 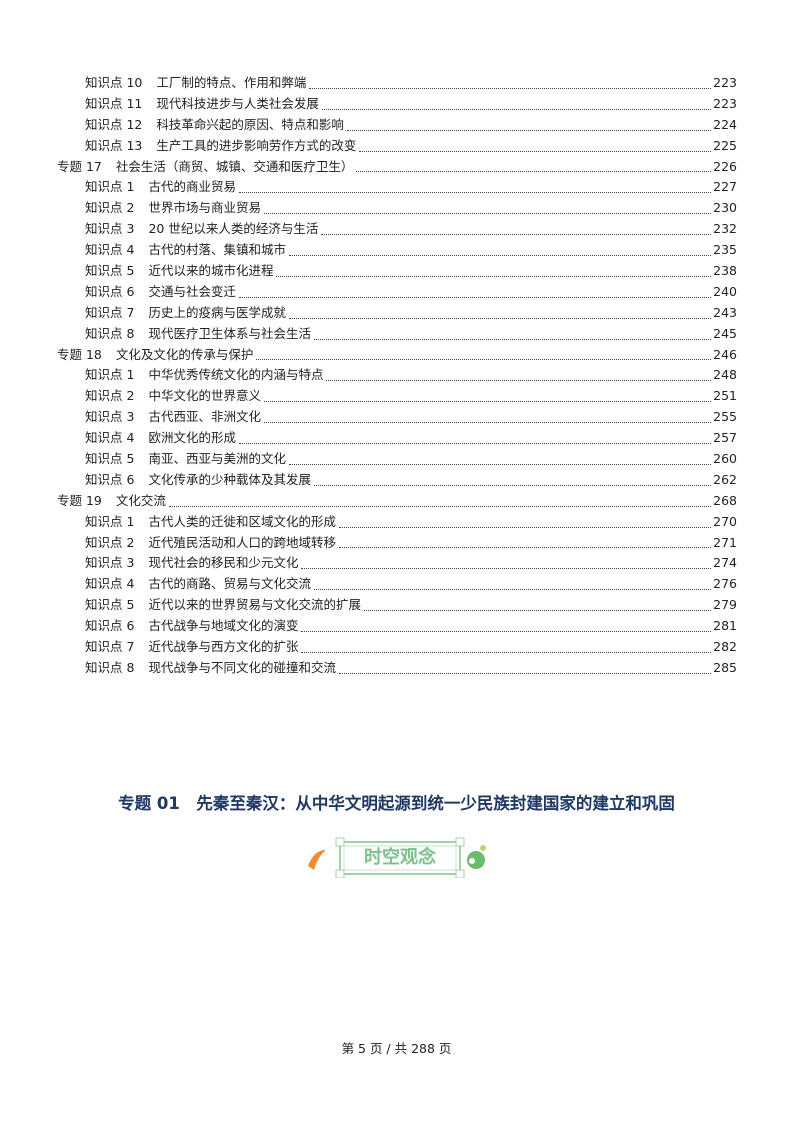 I want to click on toc-topic-entry: 专题 17 社会生活（商贸、城镇、交通和医疗卫生） 226, so click(x=397, y=167).